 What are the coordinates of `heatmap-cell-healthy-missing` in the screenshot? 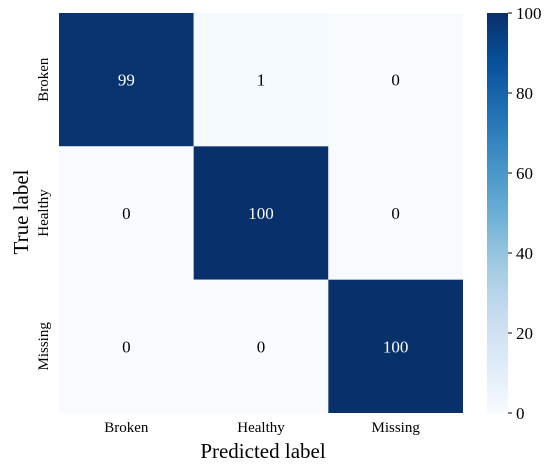 It's located at (395, 213).